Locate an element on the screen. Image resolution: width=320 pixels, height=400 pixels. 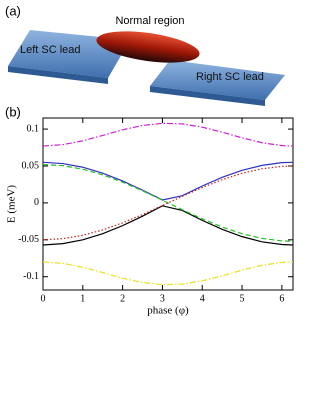
schematic-label: Left SC lead is located at coordinates (50, 50).